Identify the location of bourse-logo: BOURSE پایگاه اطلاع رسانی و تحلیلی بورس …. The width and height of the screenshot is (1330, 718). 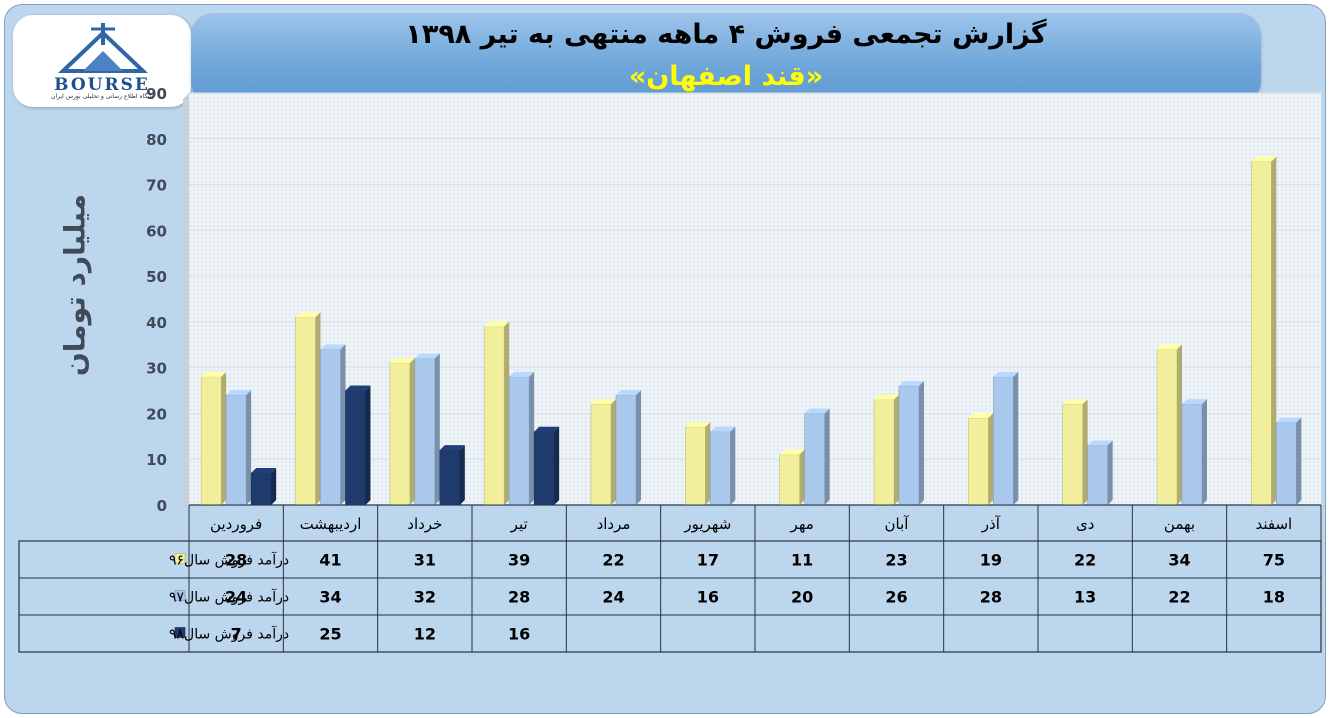
(102, 61).